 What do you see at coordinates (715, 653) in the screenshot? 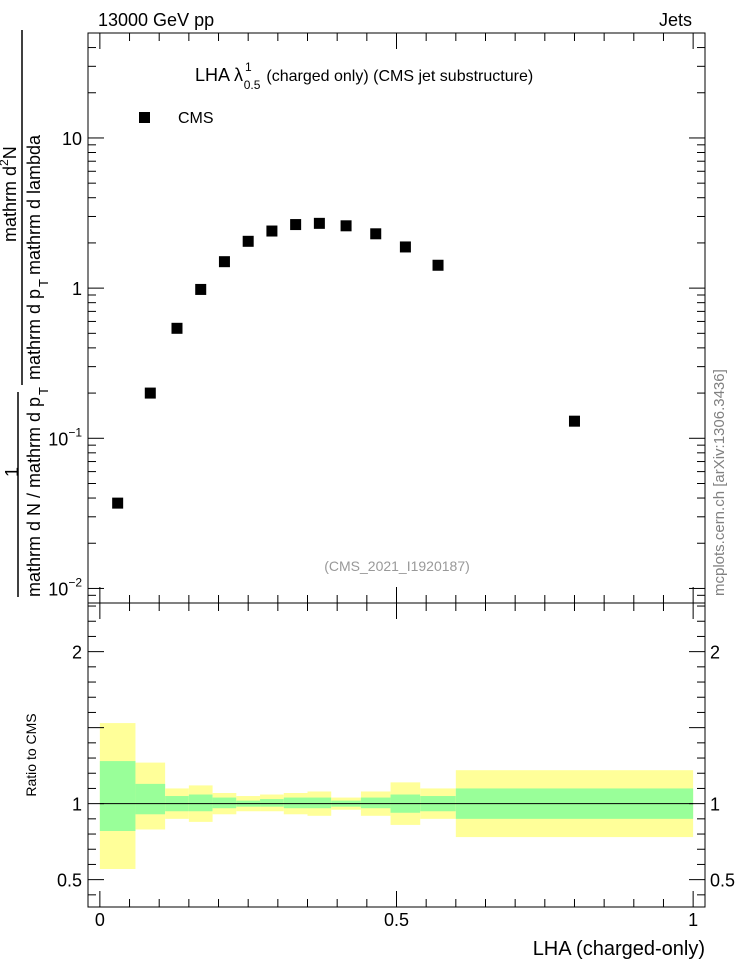
I see `ratio-y-tick-label-right: 2` at bounding box center [715, 653].